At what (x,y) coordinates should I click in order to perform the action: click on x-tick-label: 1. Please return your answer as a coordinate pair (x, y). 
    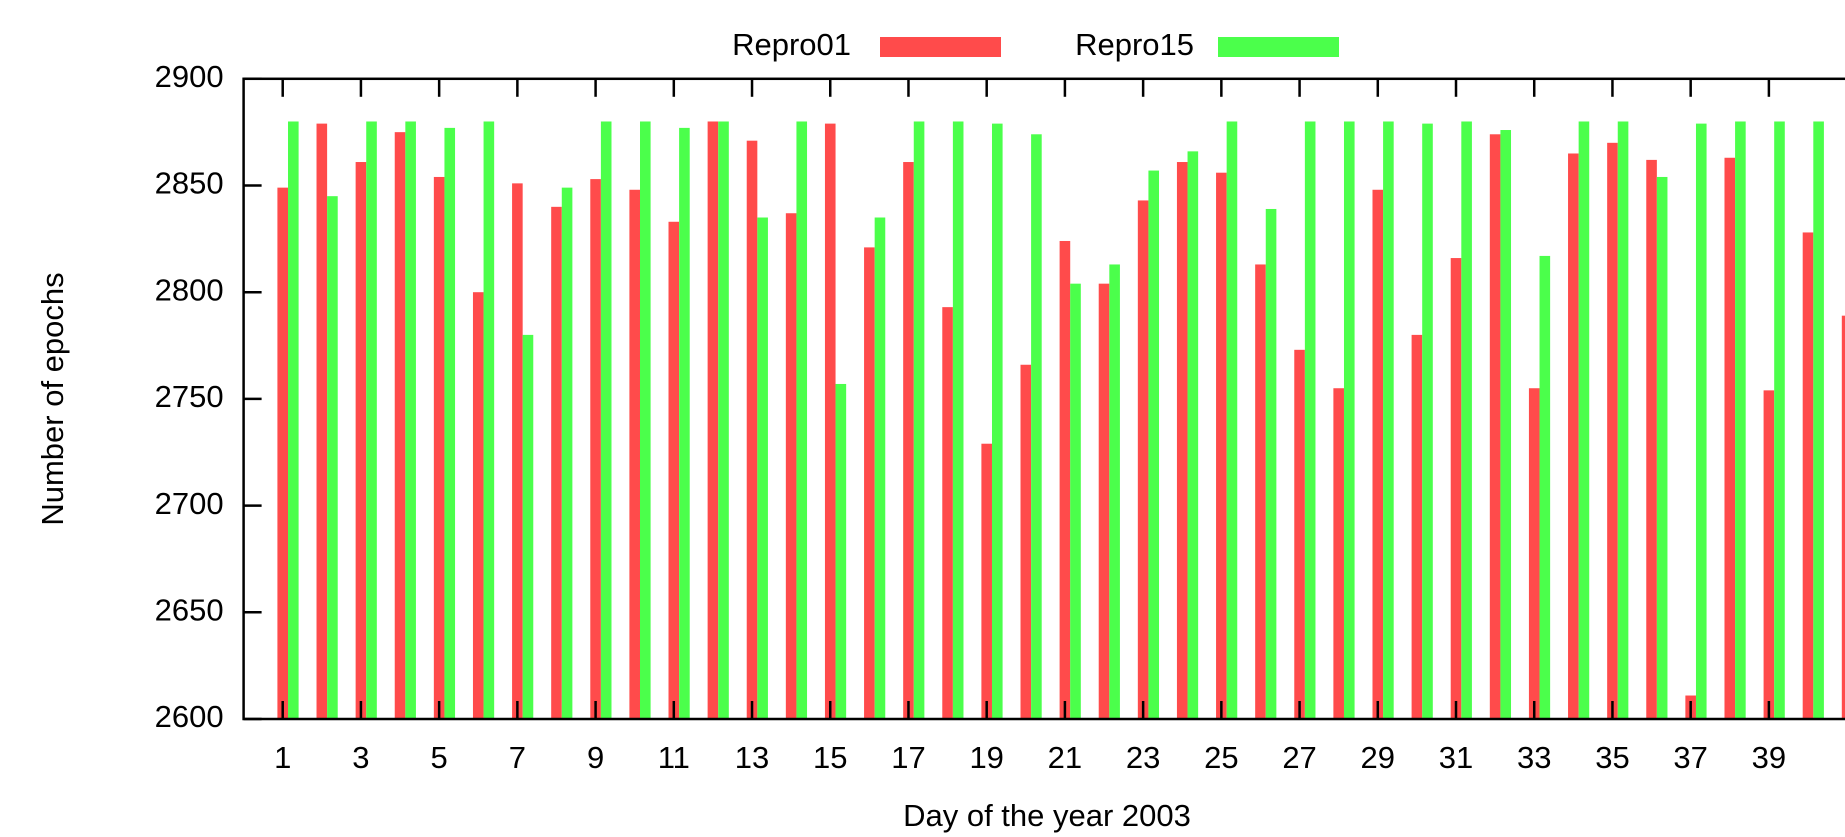
    Looking at the image, I should click on (282, 757).